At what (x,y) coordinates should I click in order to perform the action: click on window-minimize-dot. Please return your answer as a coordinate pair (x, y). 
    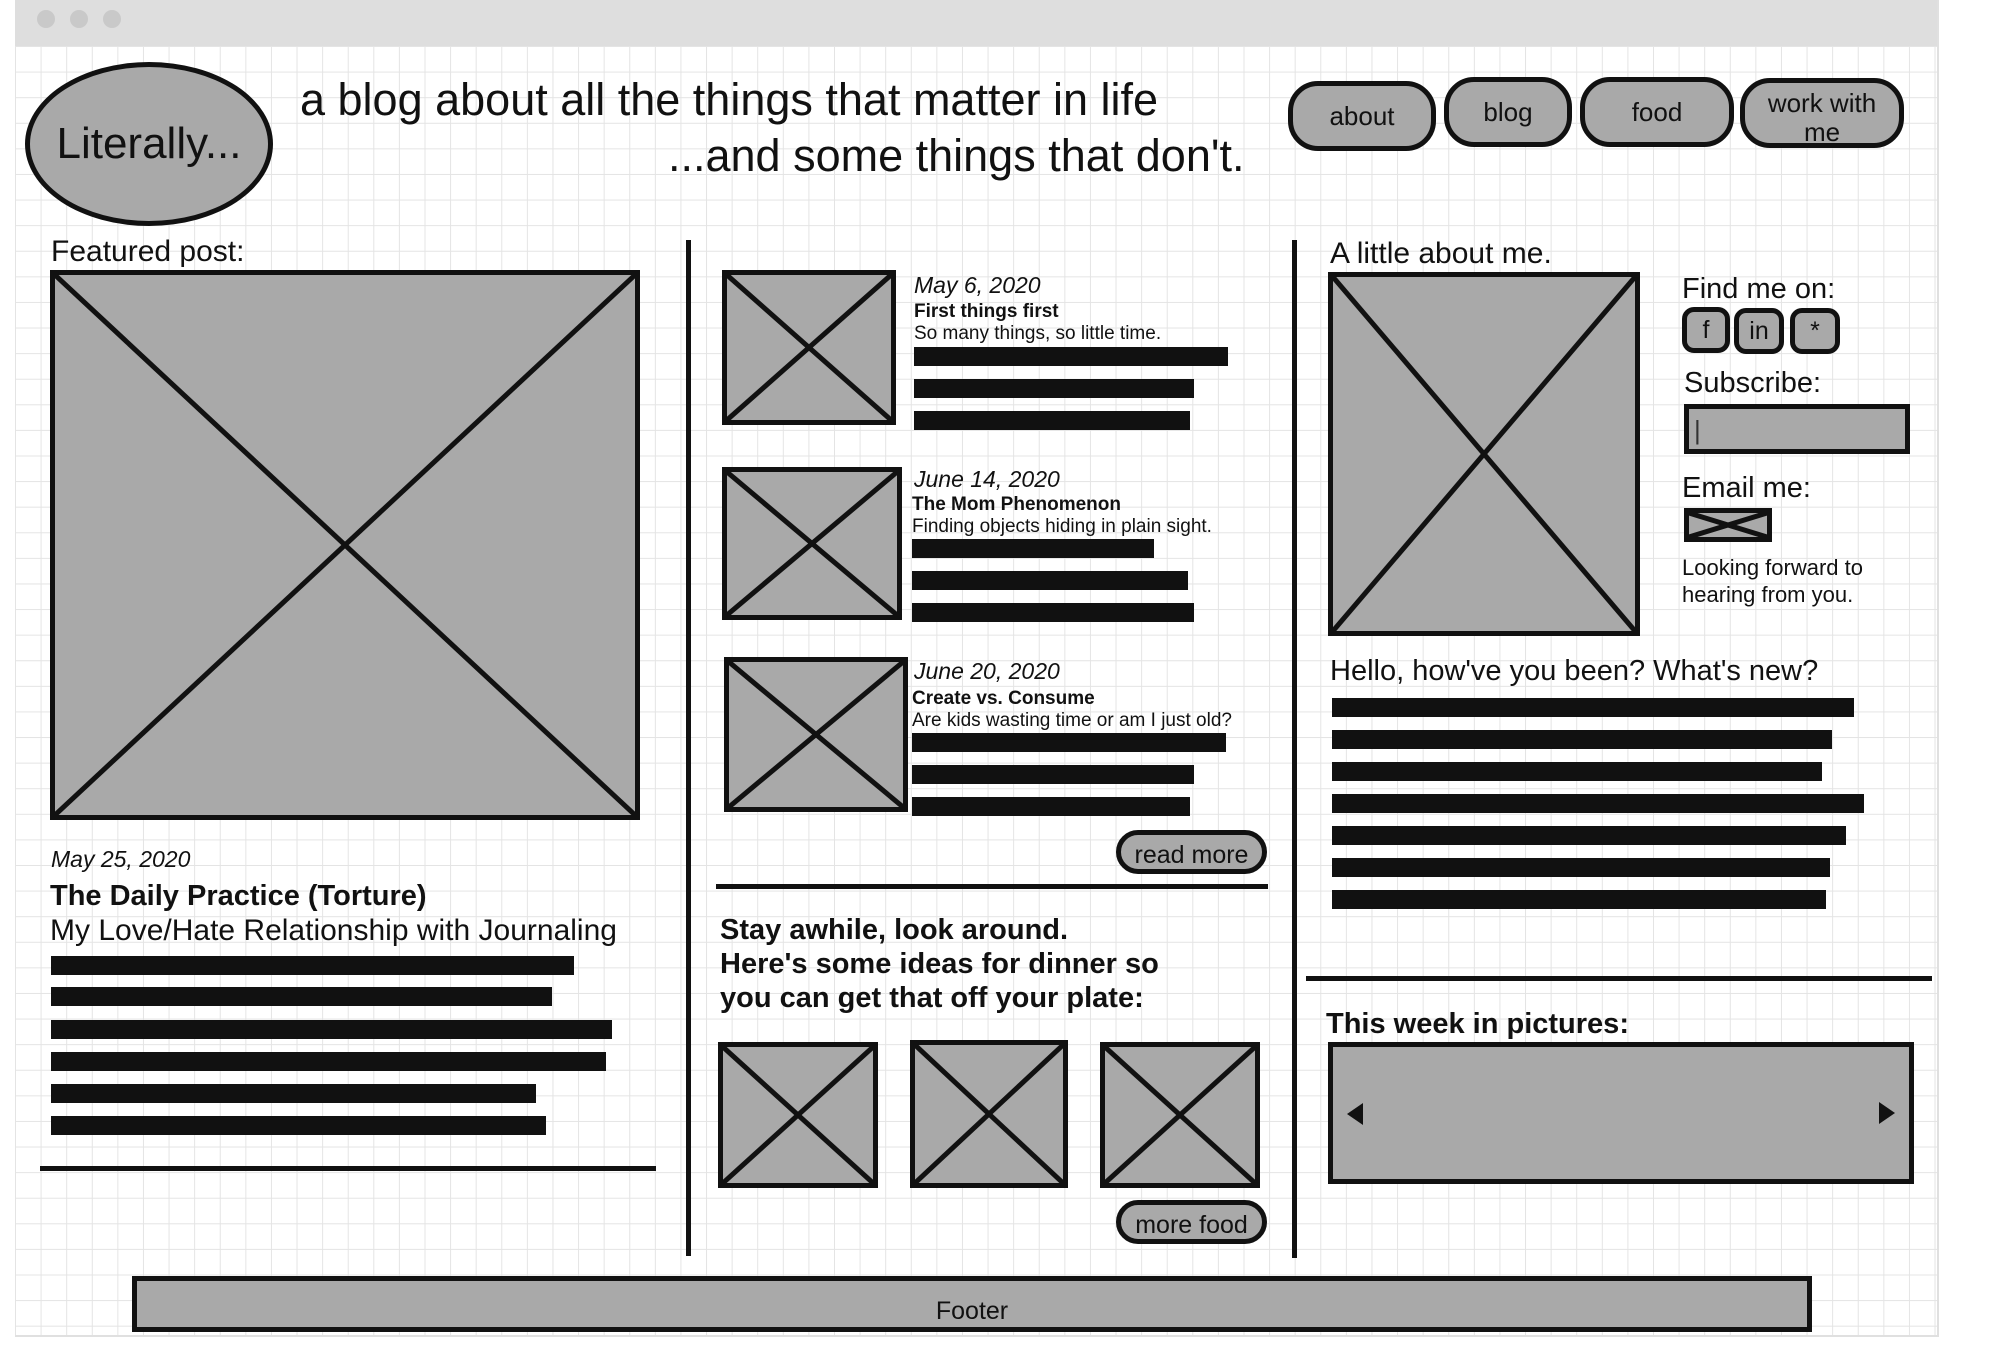
    Looking at the image, I should click on (79, 19).